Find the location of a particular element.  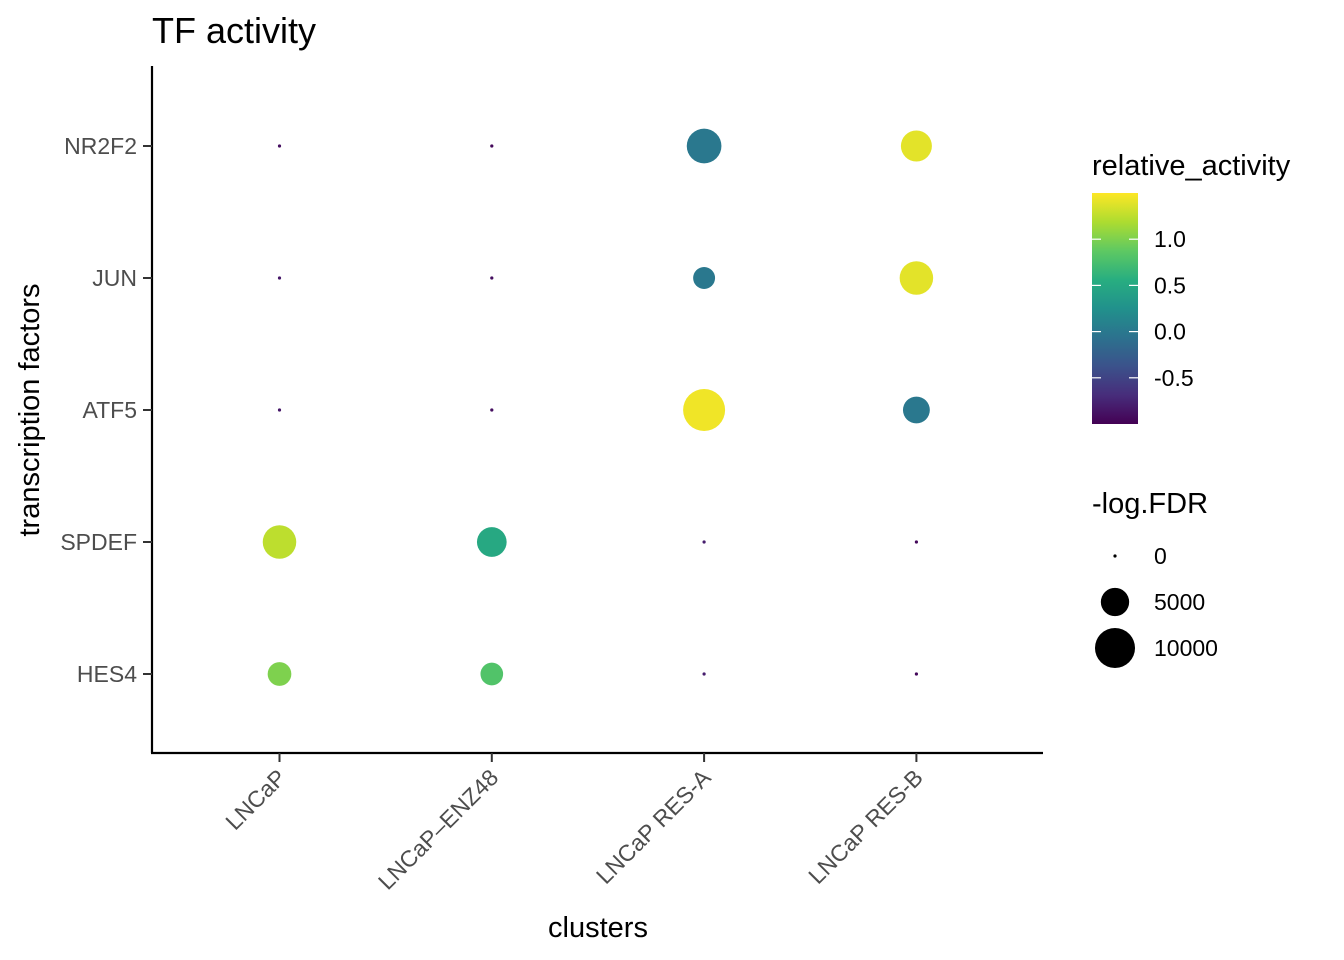

x-tick-label-lncap-res-a: LNCaP RES-A is located at coordinates (653, 826).